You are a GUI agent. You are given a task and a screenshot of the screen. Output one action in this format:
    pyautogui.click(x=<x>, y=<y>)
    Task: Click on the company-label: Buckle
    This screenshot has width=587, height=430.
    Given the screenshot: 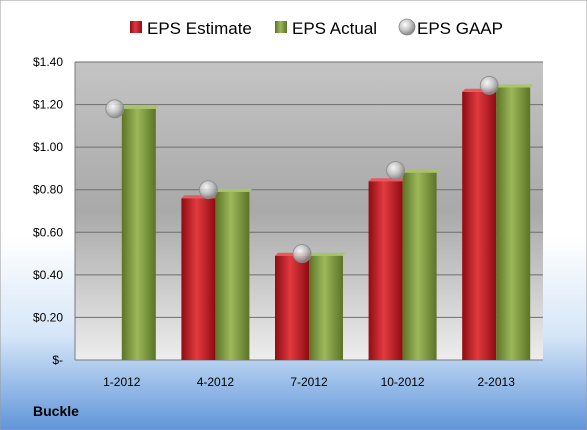 What is the action you would take?
    pyautogui.click(x=56, y=411)
    